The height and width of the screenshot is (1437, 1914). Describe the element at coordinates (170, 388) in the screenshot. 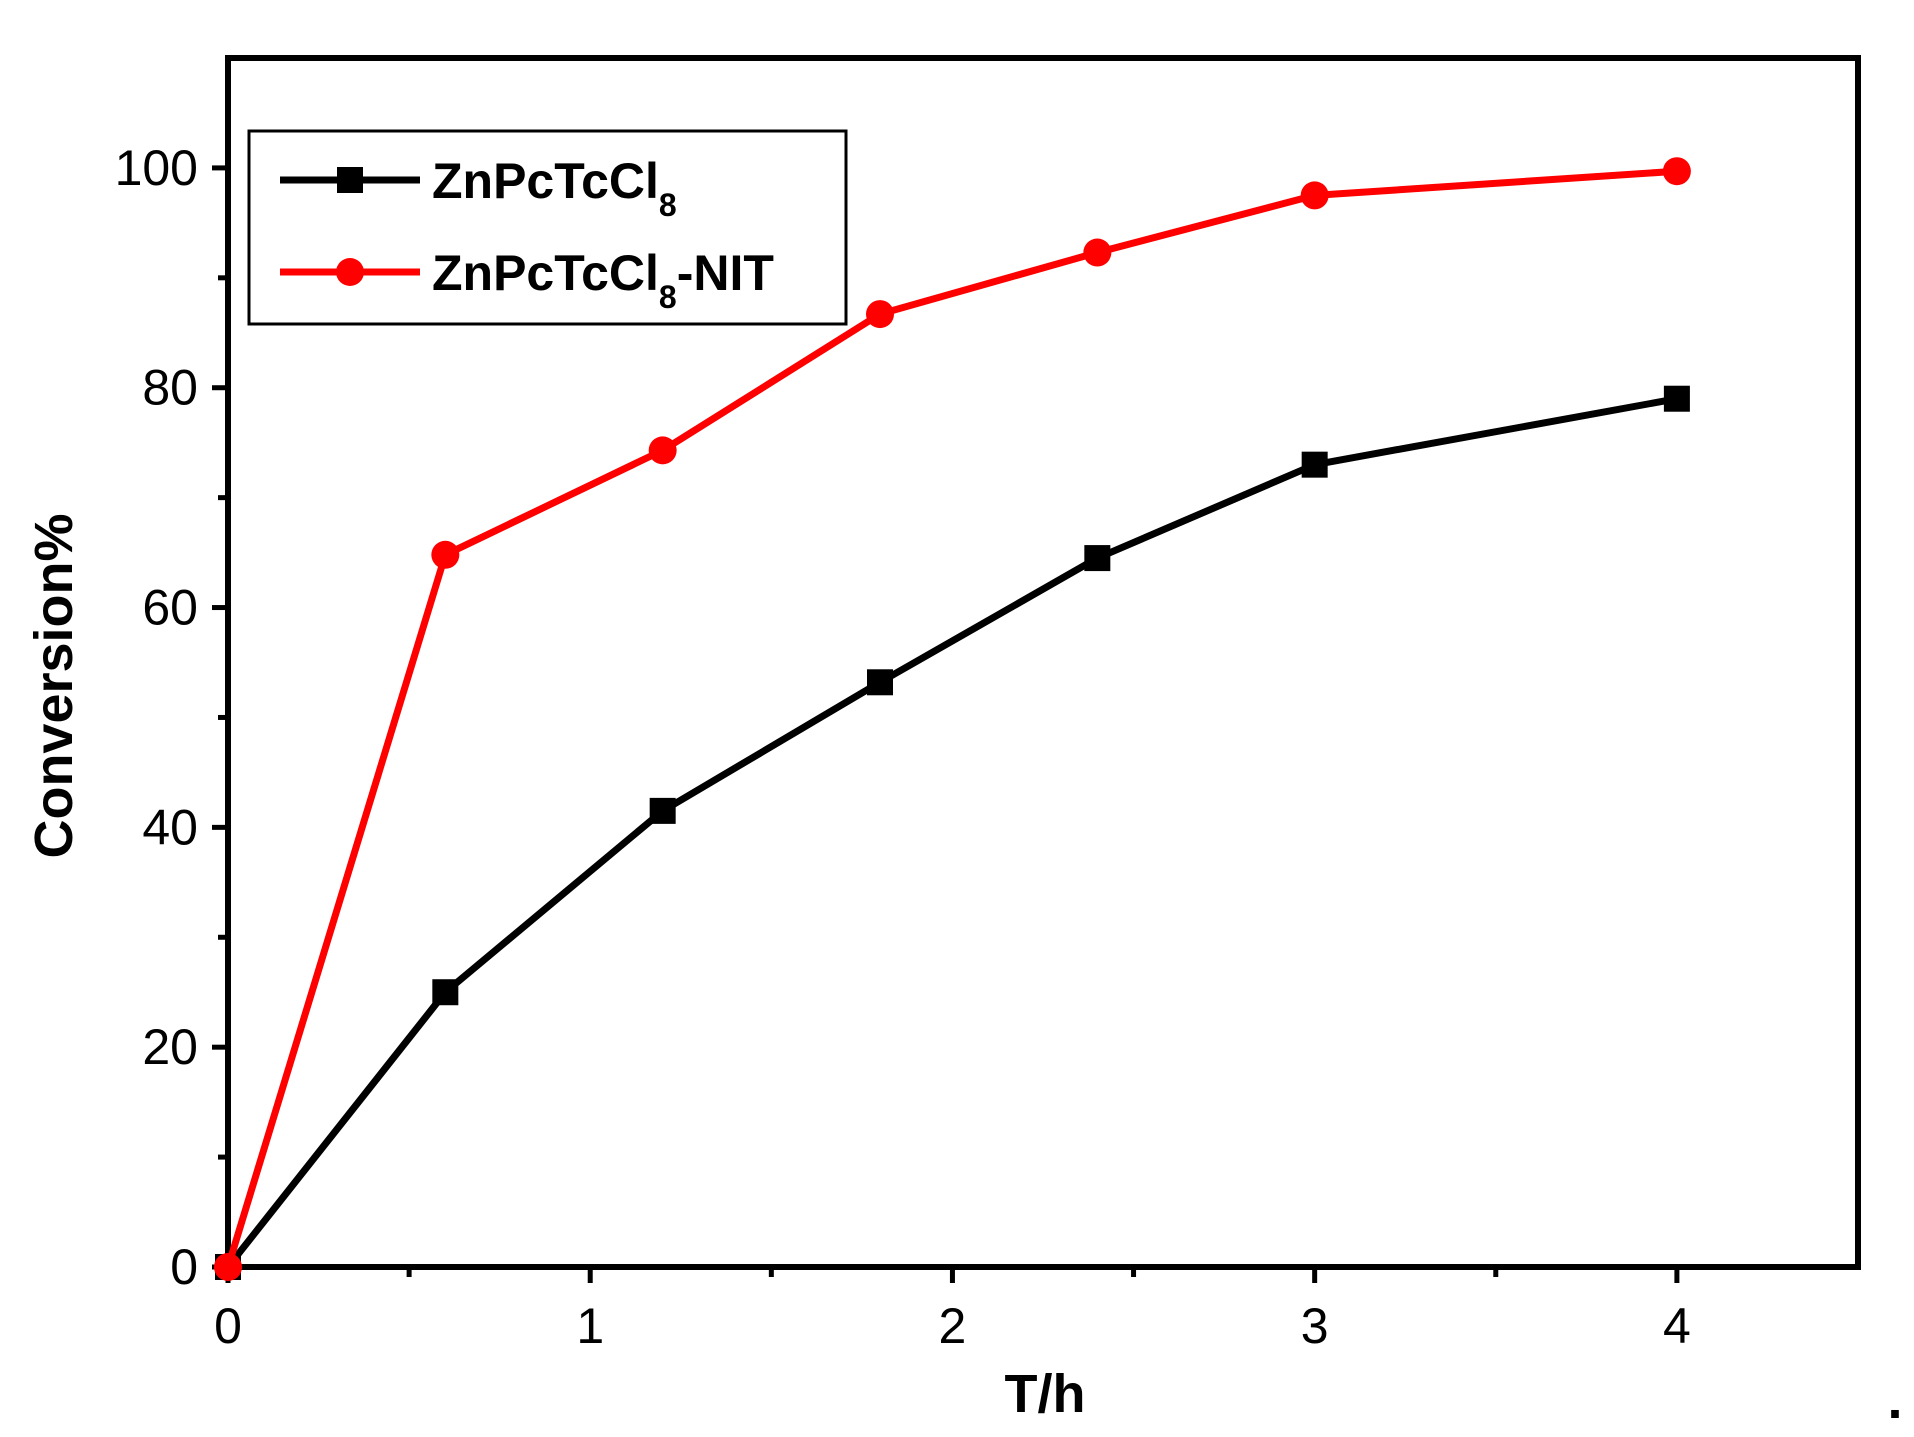

I see `y-tick-label: 80` at that location.